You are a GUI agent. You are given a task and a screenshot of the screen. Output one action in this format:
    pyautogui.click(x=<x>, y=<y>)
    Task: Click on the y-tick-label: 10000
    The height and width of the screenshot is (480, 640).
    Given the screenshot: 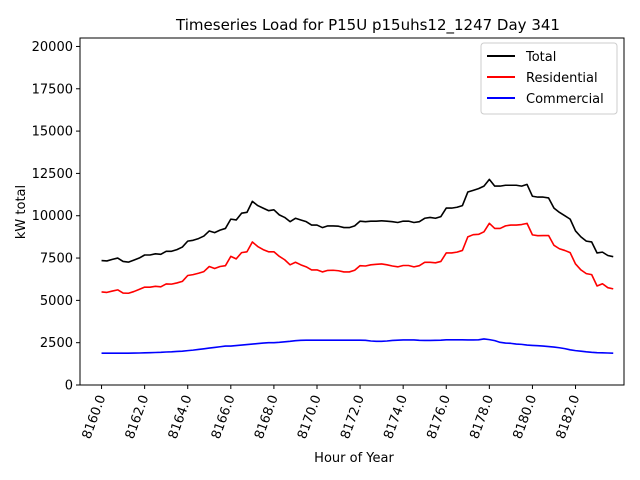 What is the action you would take?
    pyautogui.click(x=52, y=216)
    